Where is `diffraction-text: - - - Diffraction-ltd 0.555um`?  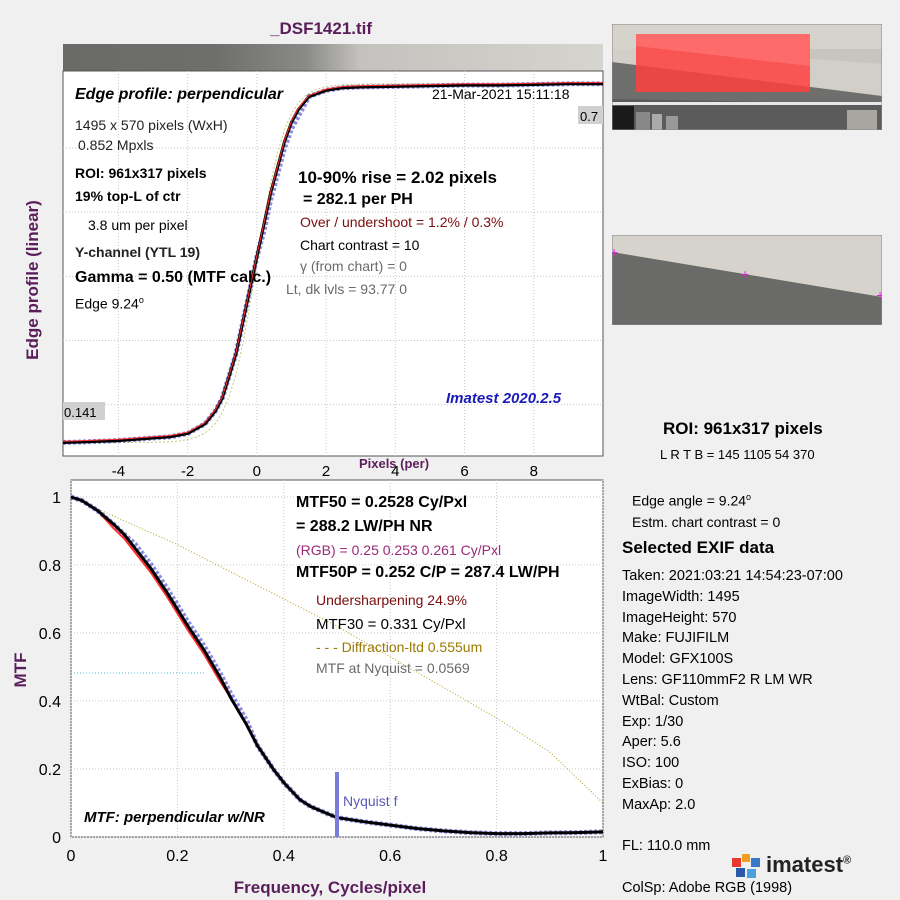
diffraction-text: - - - Diffraction-ltd 0.555um is located at coordinates (399, 647).